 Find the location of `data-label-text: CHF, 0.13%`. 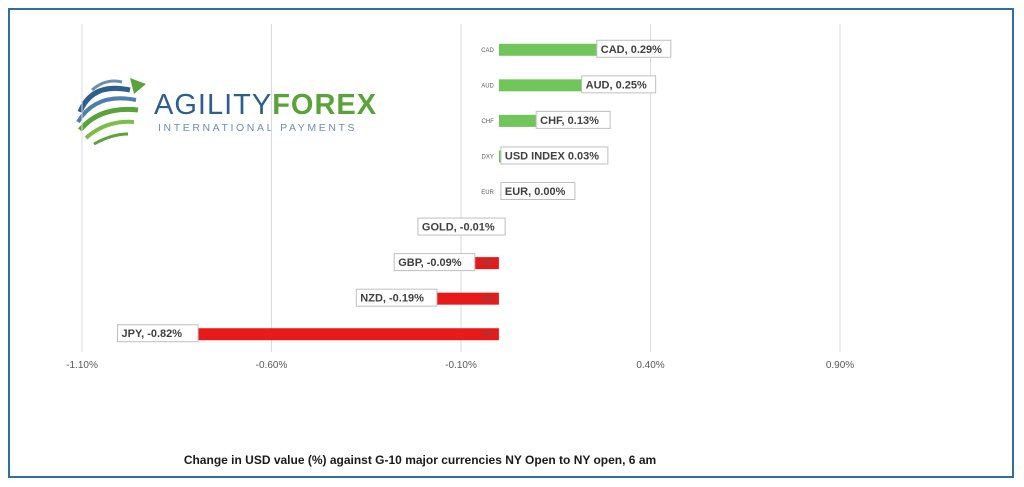

data-label-text: CHF, 0.13% is located at coordinates (569, 121).